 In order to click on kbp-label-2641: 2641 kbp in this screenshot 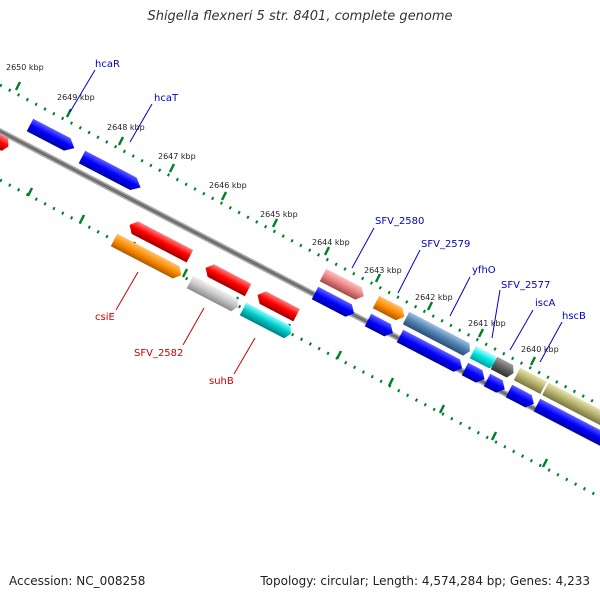, I will do `click(487, 323)`.